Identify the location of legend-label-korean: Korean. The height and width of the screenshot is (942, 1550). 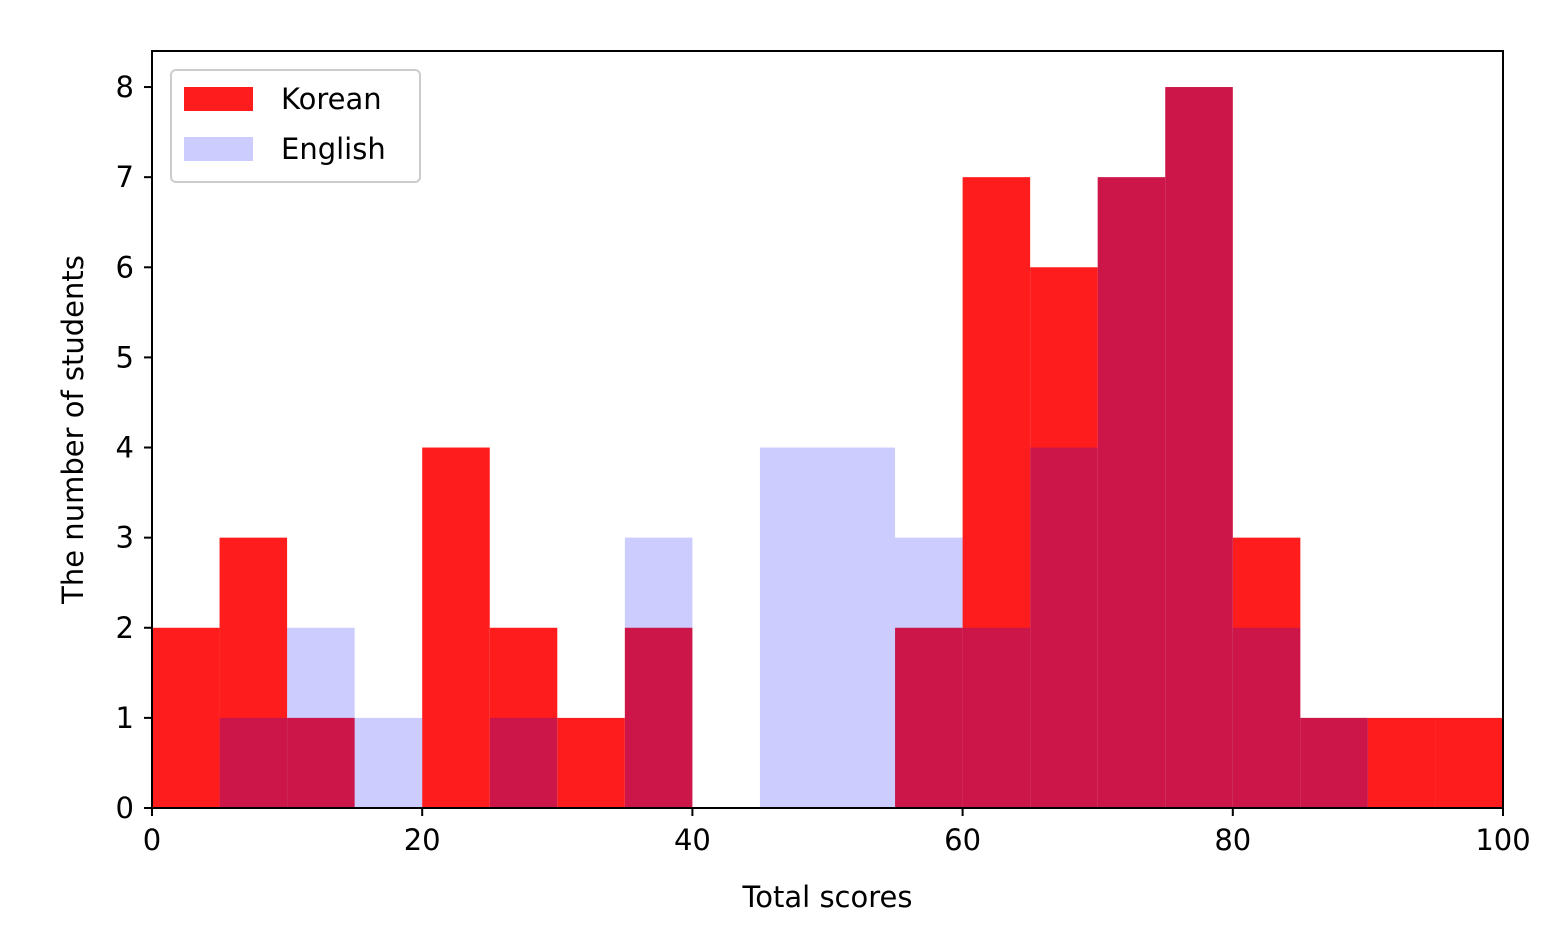
(331, 99).